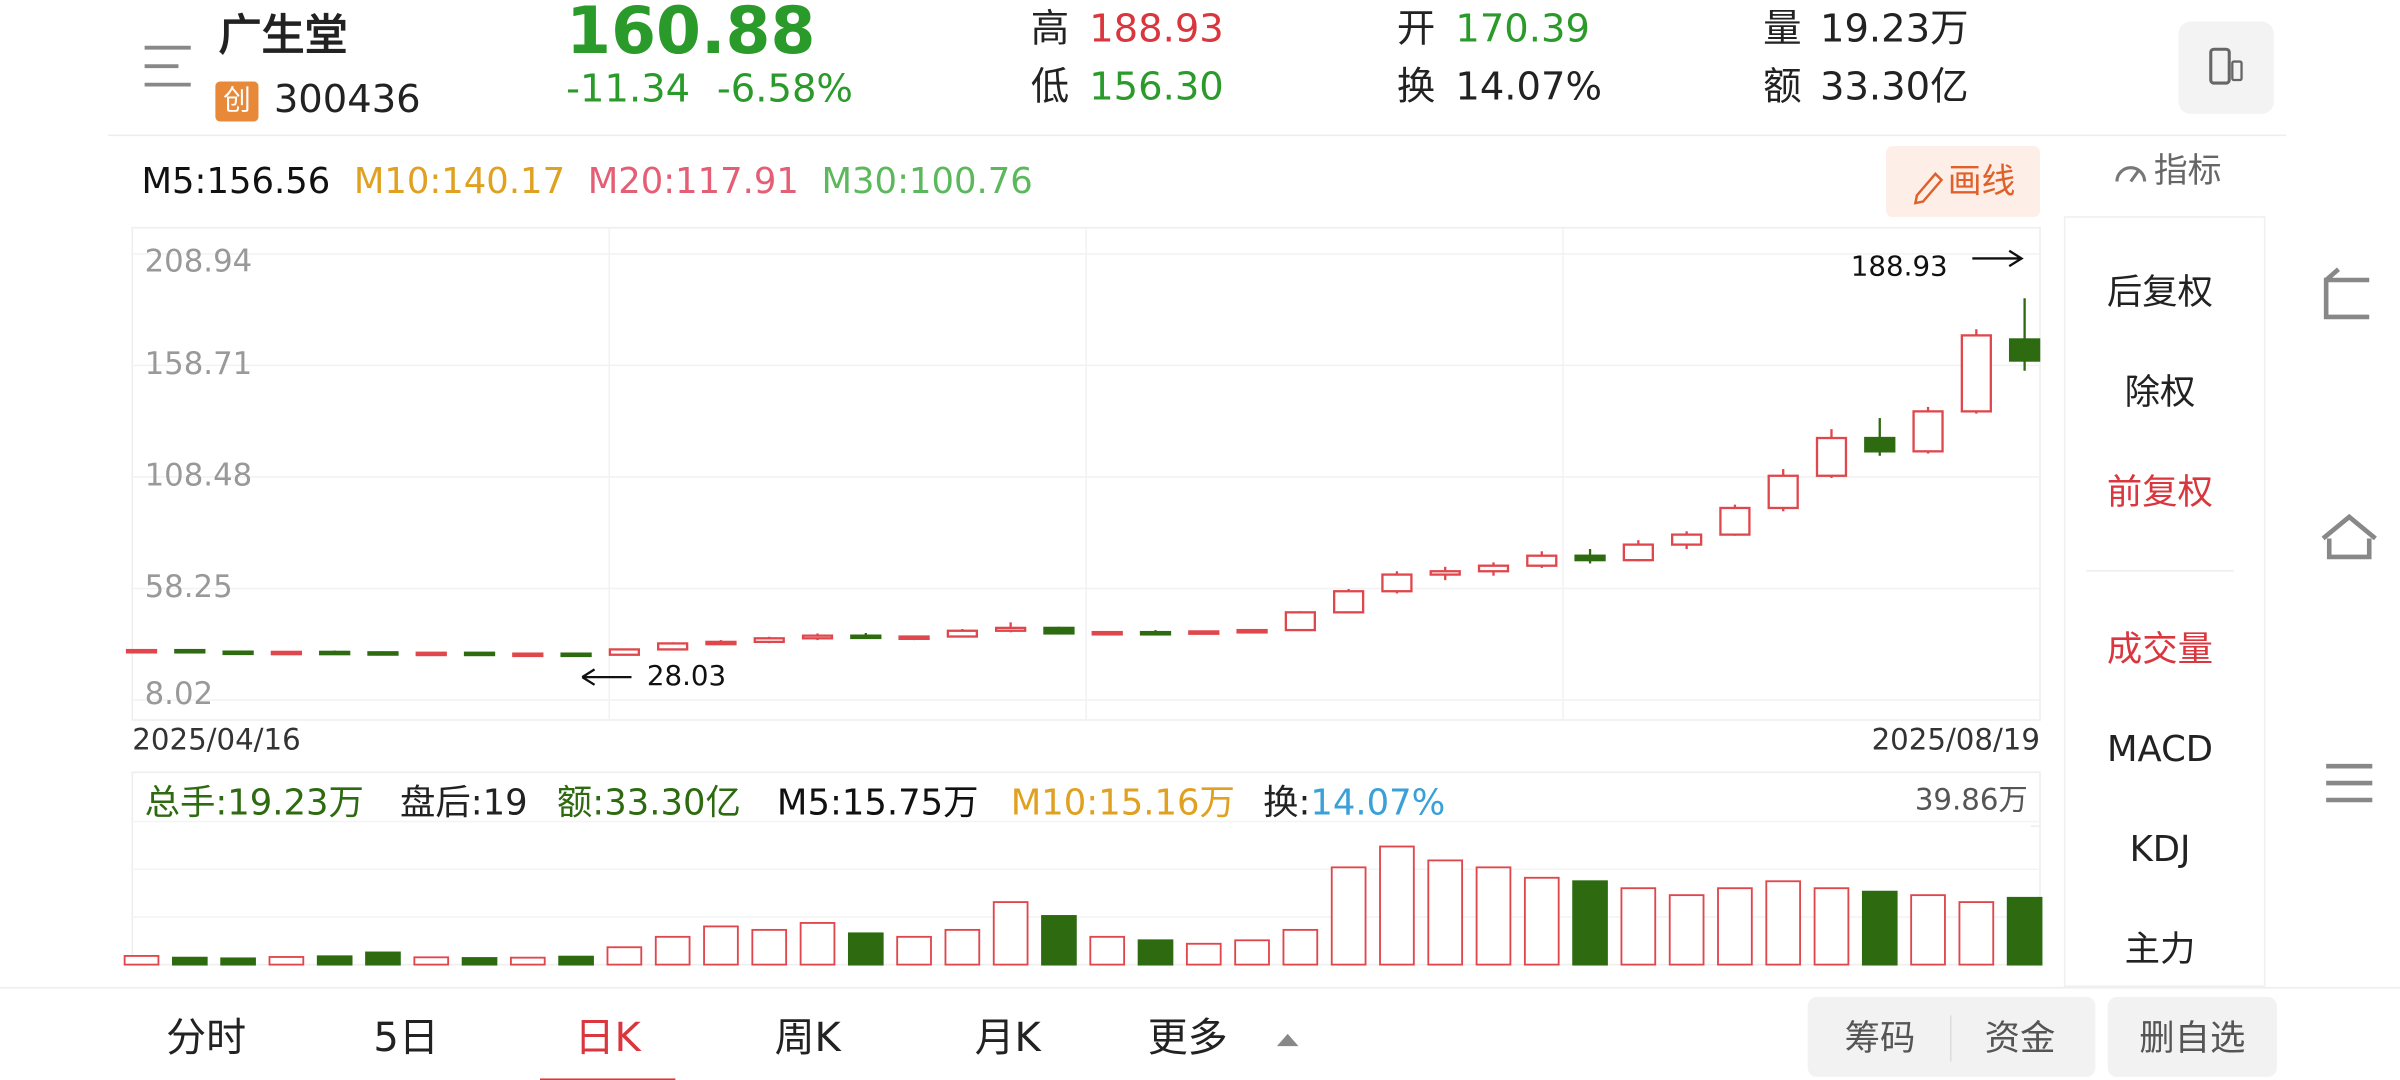 The image size is (2400, 1080). Describe the element at coordinates (2349, 783) in the screenshot. I see `nav-menu` at that location.